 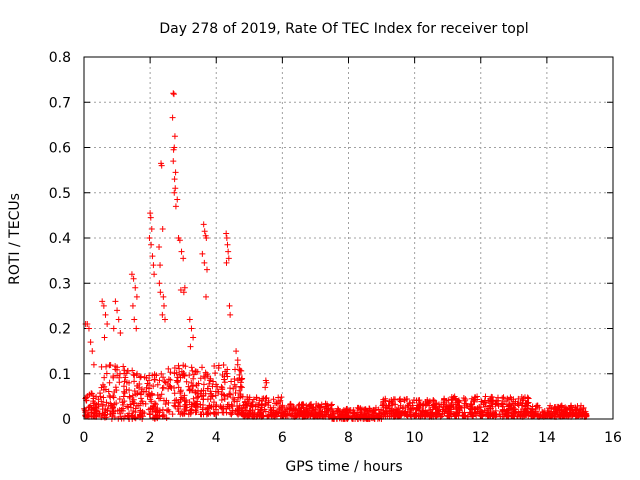 I want to click on x-tick-label: 16, so click(x=613, y=438).